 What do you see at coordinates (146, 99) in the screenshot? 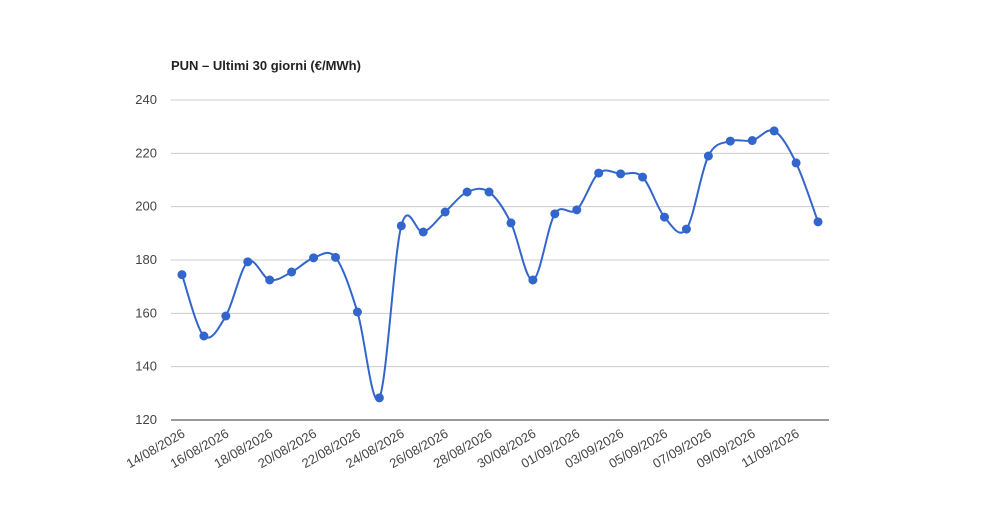
I see `y-tick-label: 240` at bounding box center [146, 99].